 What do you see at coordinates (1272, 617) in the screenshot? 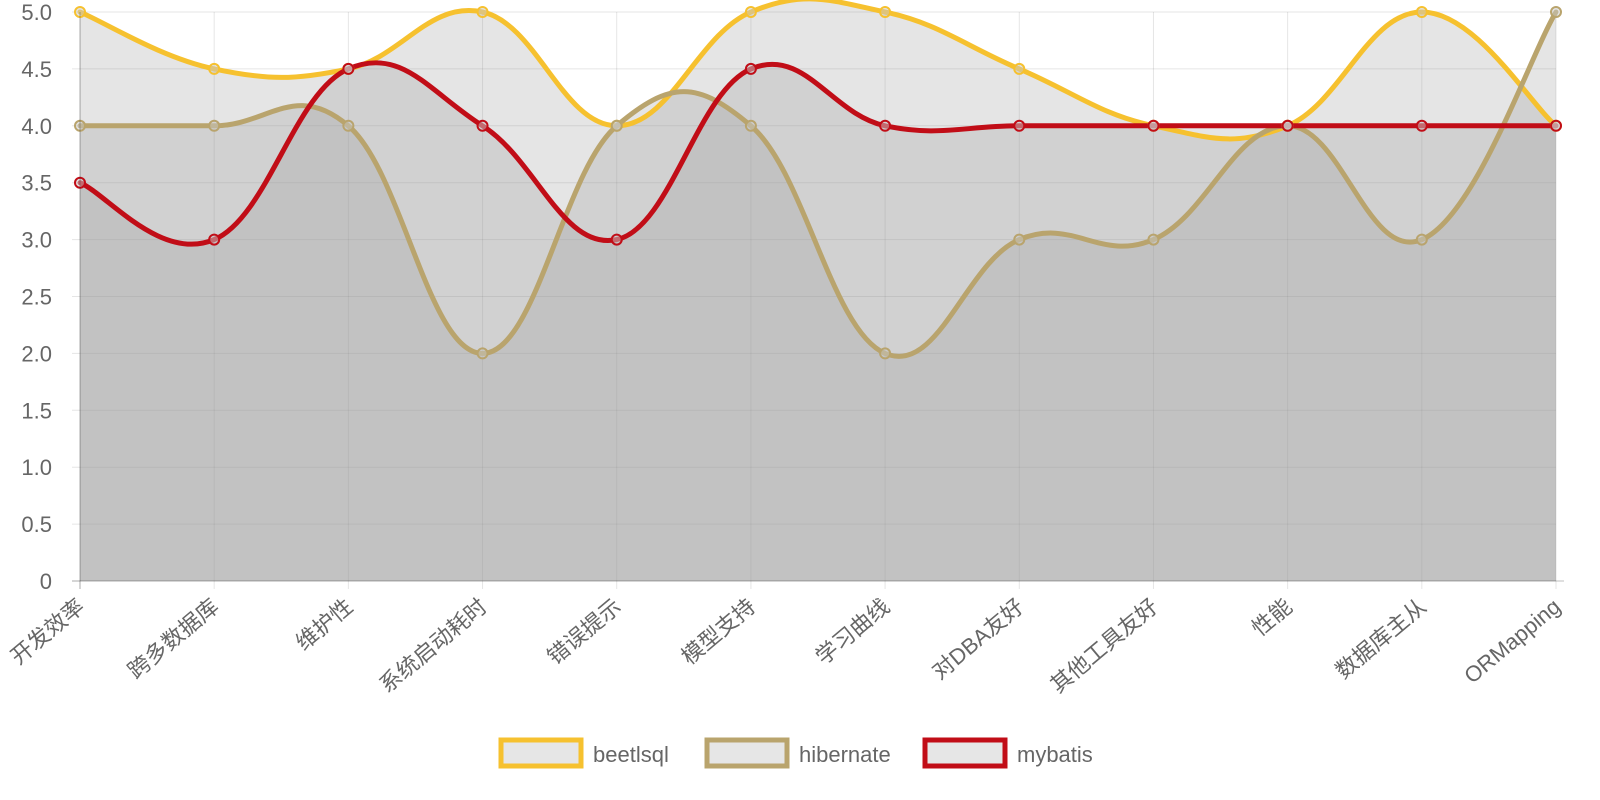
I see `x-tick-label: 性能` at bounding box center [1272, 617].